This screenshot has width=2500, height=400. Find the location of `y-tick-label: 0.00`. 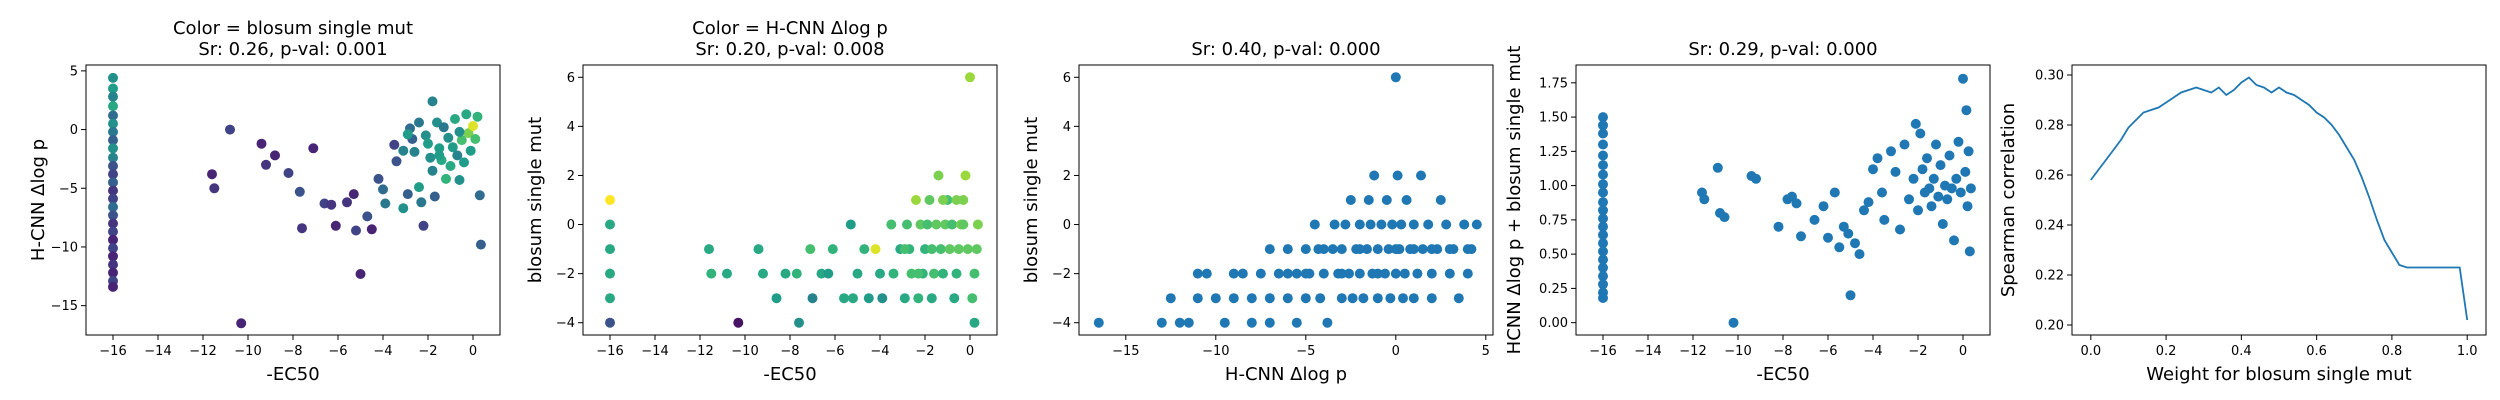

y-tick-label: 0.00 is located at coordinates (1553, 323).